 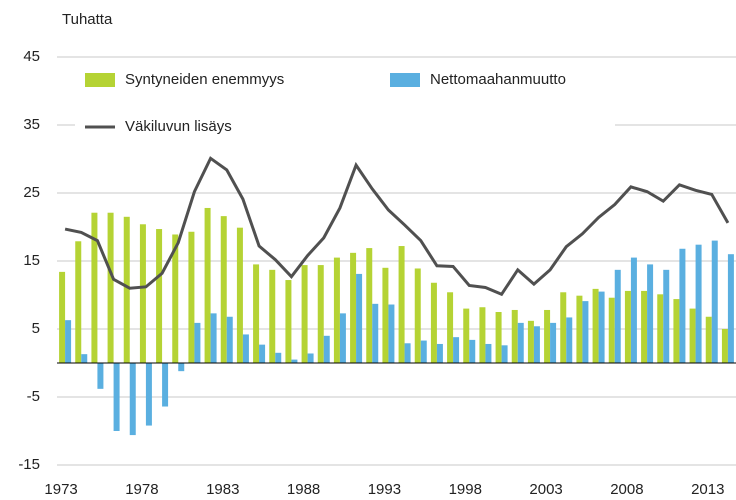 I want to click on y-tick-label: 5, so click(x=36, y=328).